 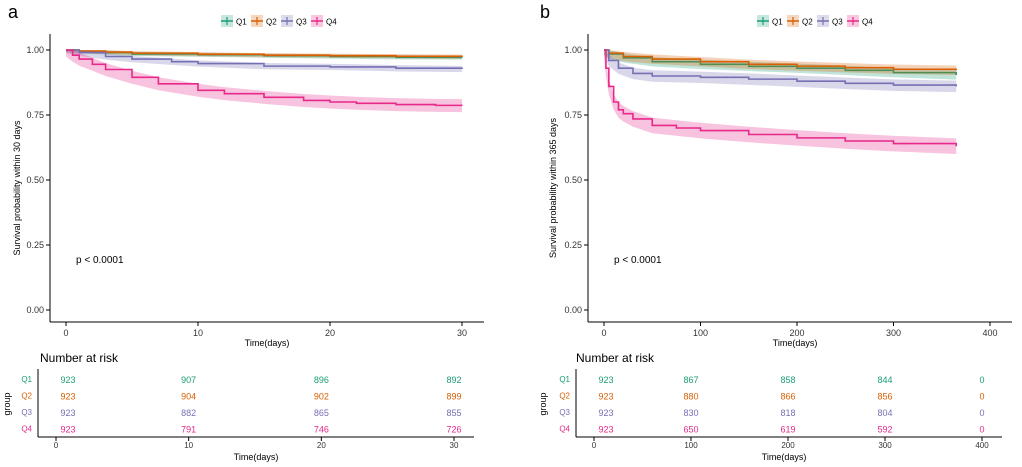 What do you see at coordinates (700, 333) in the screenshot?
I see `x-tick-label: 100` at bounding box center [700, 333].